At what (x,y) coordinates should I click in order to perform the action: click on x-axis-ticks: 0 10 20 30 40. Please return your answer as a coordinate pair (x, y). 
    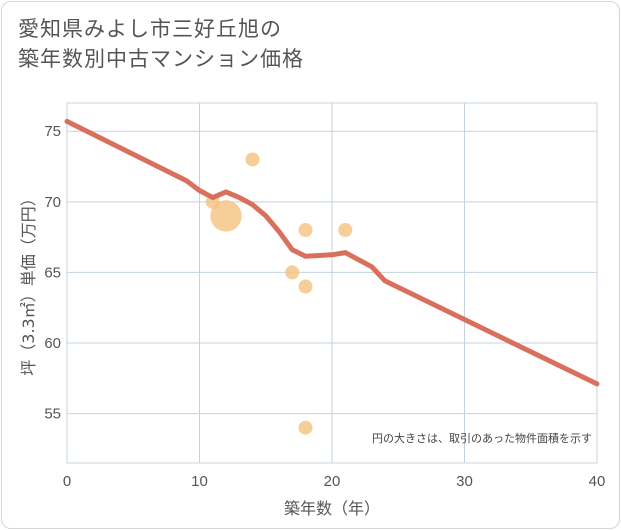
    Looking at the image, I should click on (334, 481).